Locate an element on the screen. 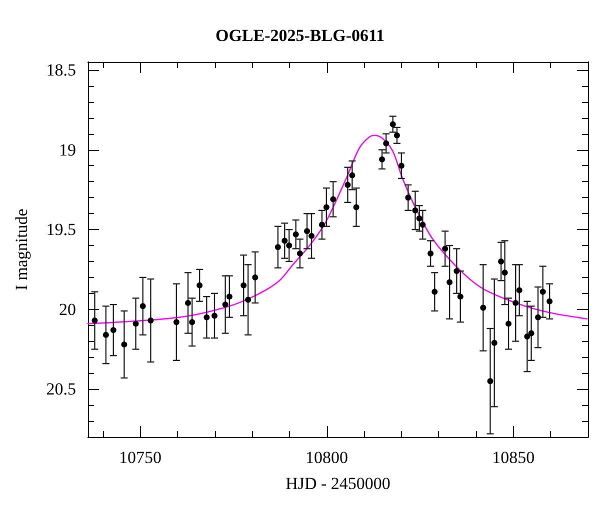  y-tick-label: 19.5 is located at coordinates (61, 230).